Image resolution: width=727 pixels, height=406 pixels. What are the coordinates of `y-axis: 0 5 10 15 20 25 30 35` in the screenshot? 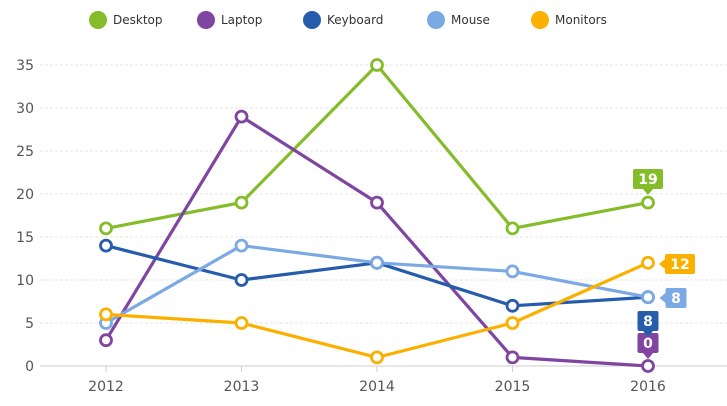 It's located at (25, 216).